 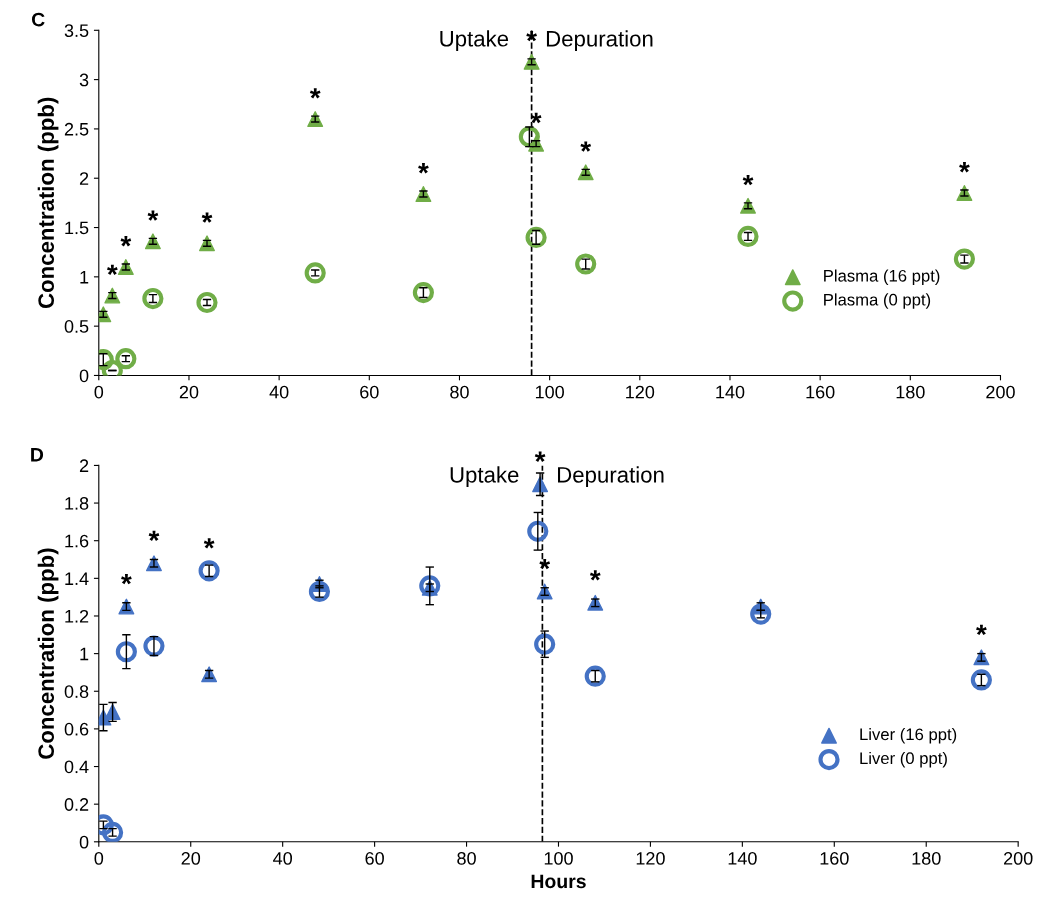 What do you see at coordinates (558, 881) in the screenshot?
I see `x-axis-title: Hours` at bounding box center [558, 881].